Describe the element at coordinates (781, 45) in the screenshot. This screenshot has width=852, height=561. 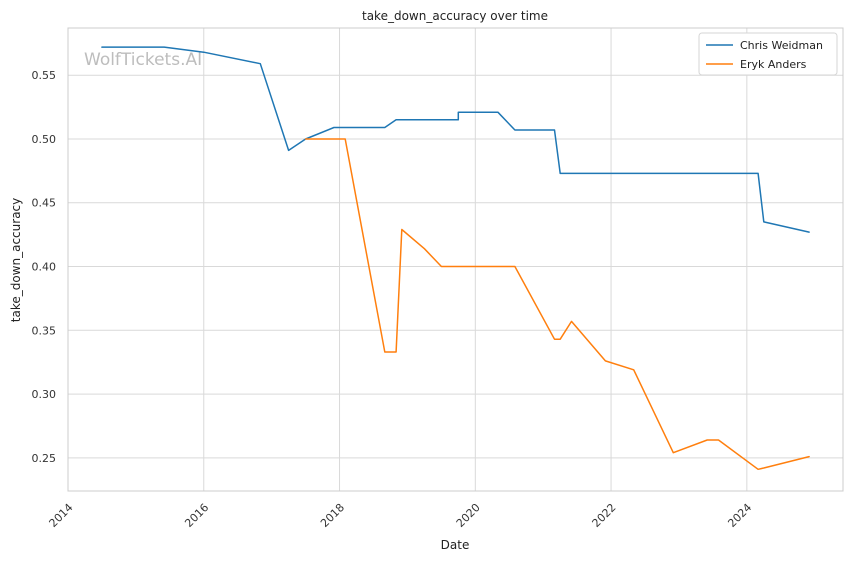
I see `legend-label-chris-weidman: Chris Weidman` at that location.